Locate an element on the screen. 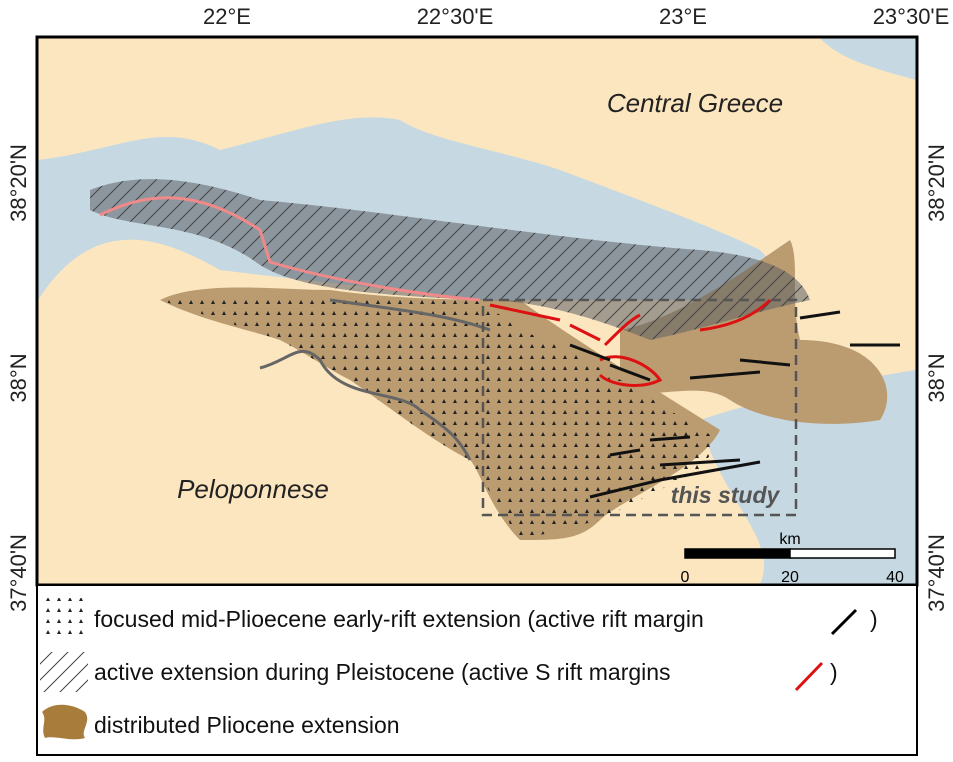 The width and height of the screenshot is (953, 762). lon-label: 23°E is located at coordinates (683, 16).